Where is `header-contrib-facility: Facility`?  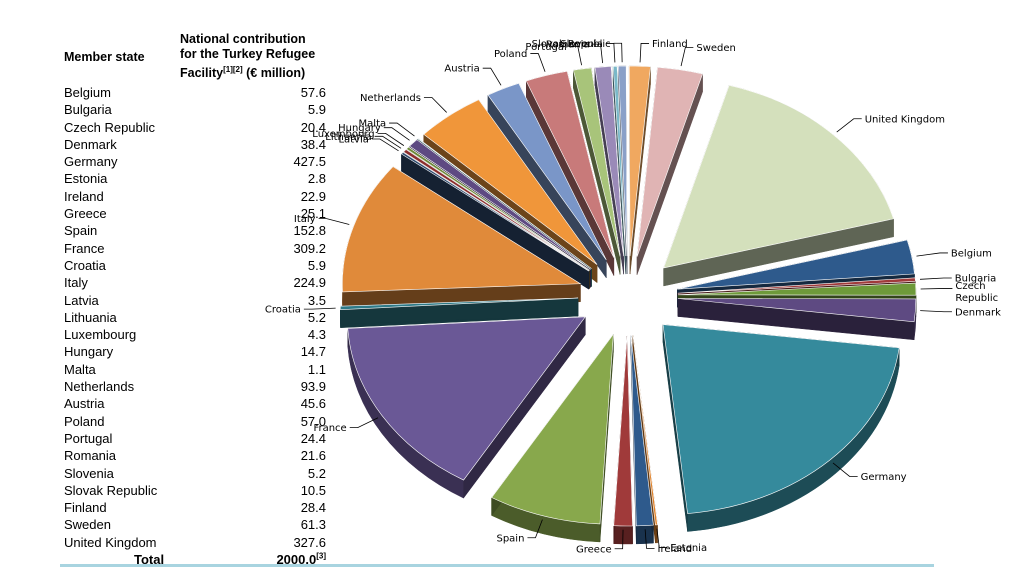 header-contrib-facility: Facility is located at coordinates (202, 73).